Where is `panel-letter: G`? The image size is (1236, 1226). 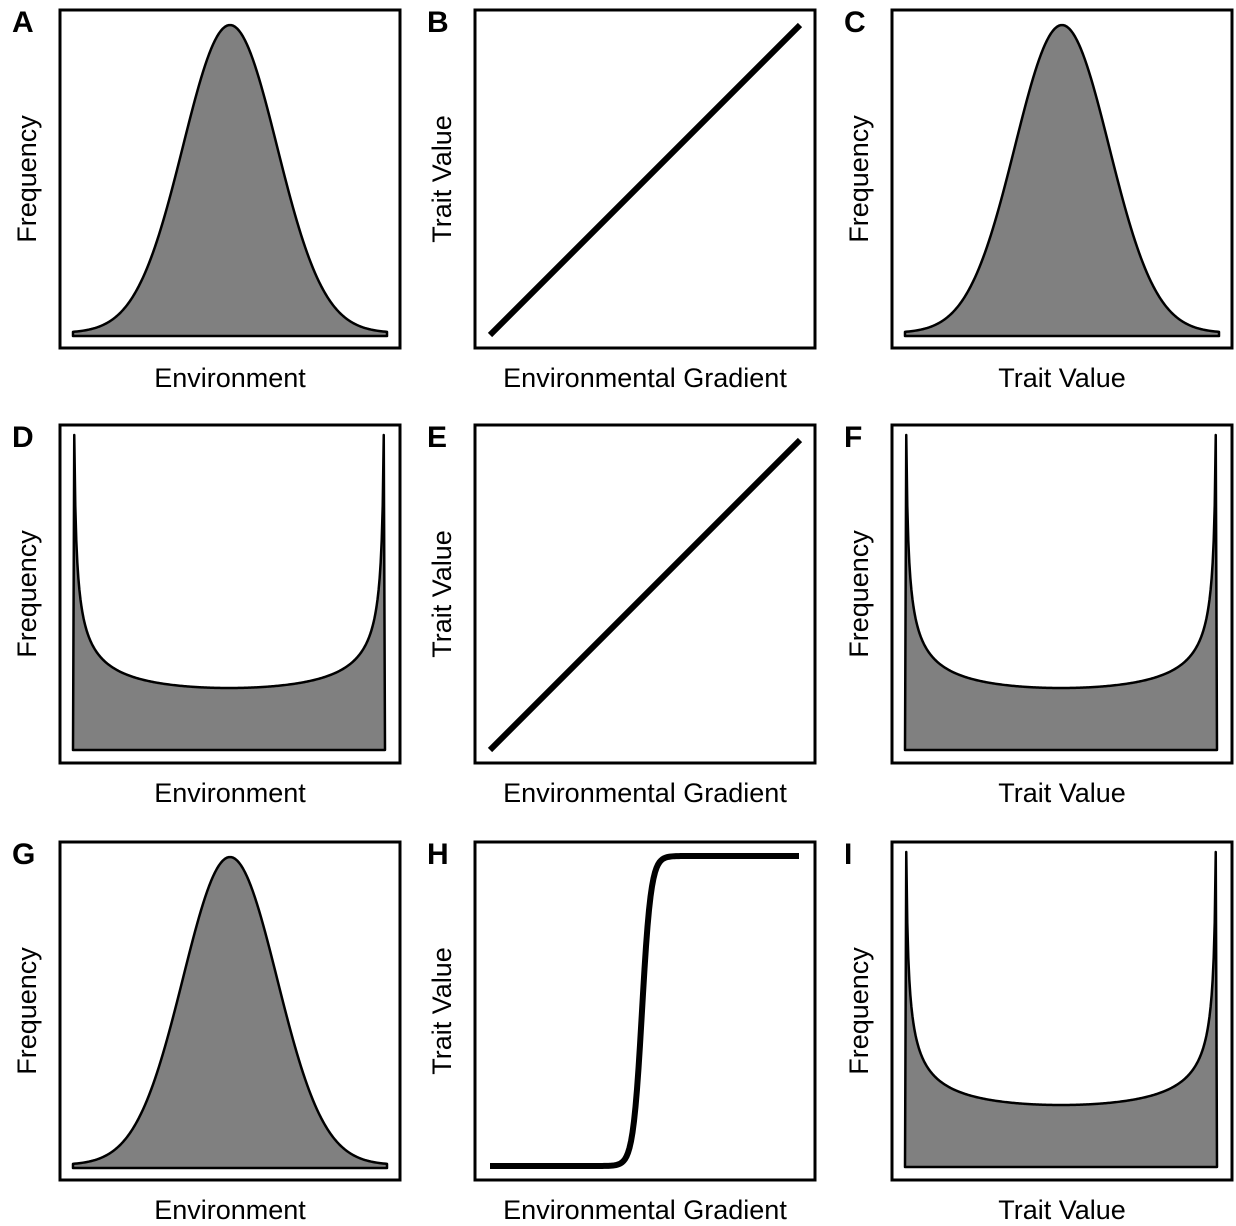
panel-letter: G is located at coordinates (23, 854).